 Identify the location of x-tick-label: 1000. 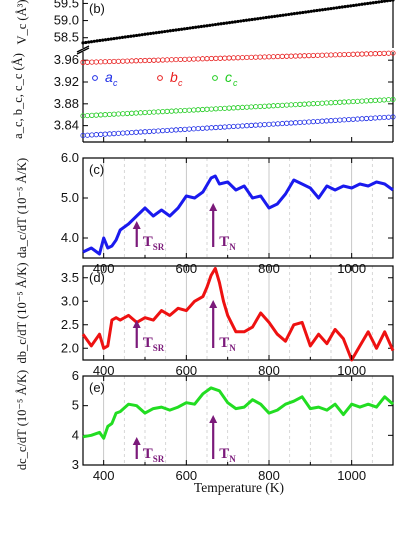
(351, 475).